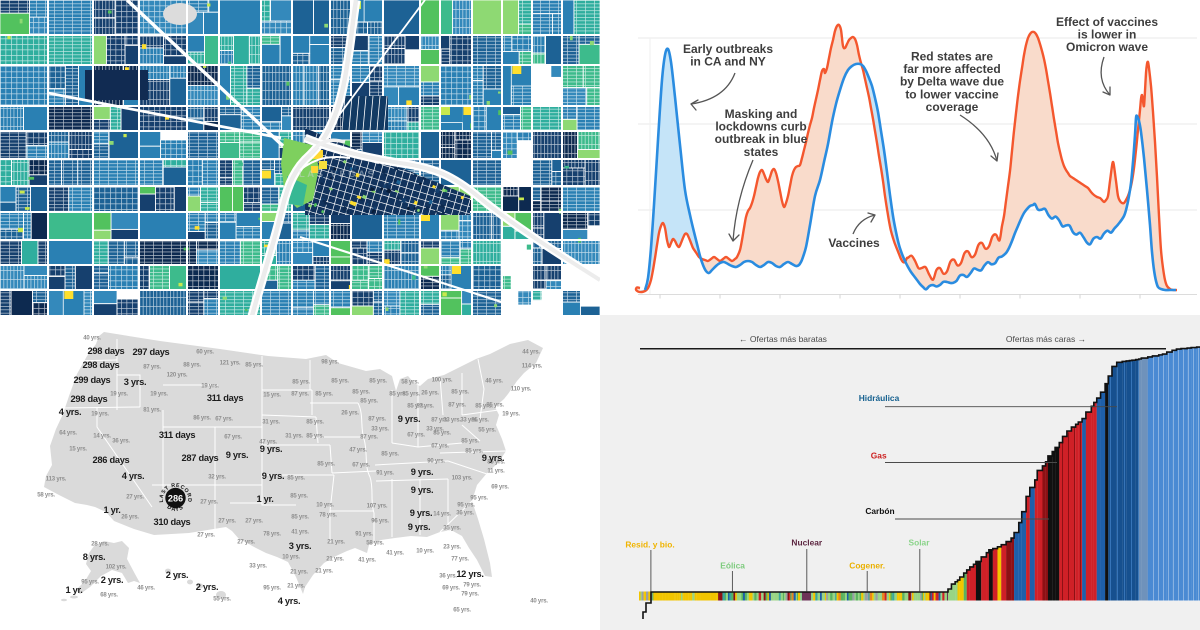 The height and width of the screenshot is (630, 1200). What do you see at coordinates (225, 398) in the screenshot?
I see `svg-text: 311 days` at bounding box center [225, 398].